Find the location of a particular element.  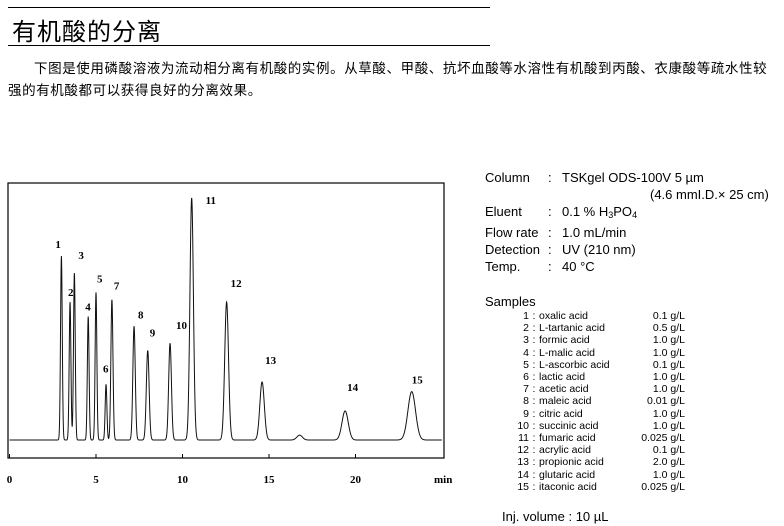

sample-name: L-malic acid is located at coordinates (567, 352).